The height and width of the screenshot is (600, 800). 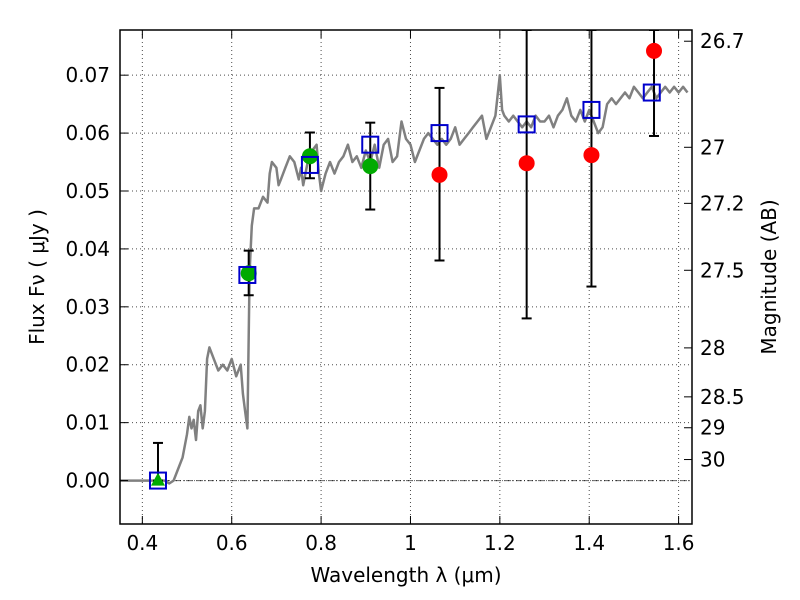 I want to click on magnitude-tick-label: 27.5, so click(x=722, y=270).